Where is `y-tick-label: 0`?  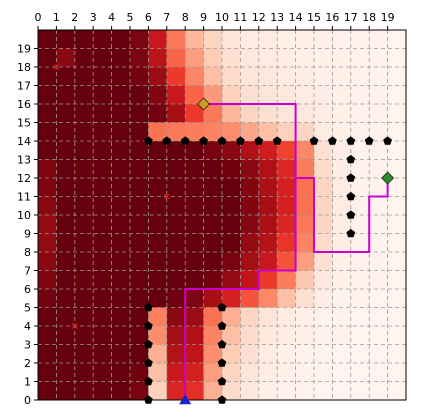
y-tick-label: 0 is located at coordinates (27, 400).